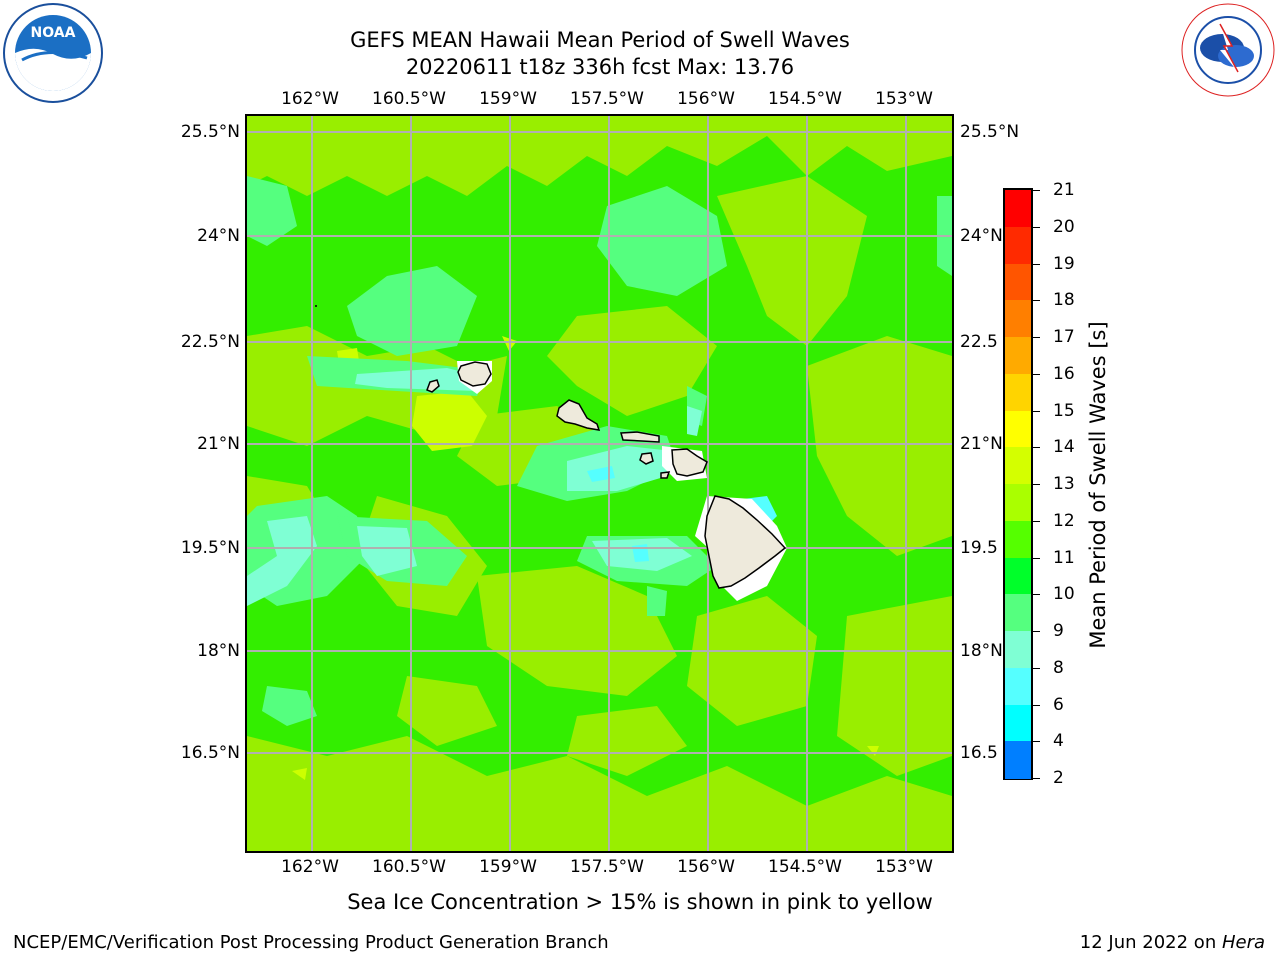 The width and height of the screenshot is (1280, 960). I want to click on lon-label-bottom: 162°W, so click(310, 867).